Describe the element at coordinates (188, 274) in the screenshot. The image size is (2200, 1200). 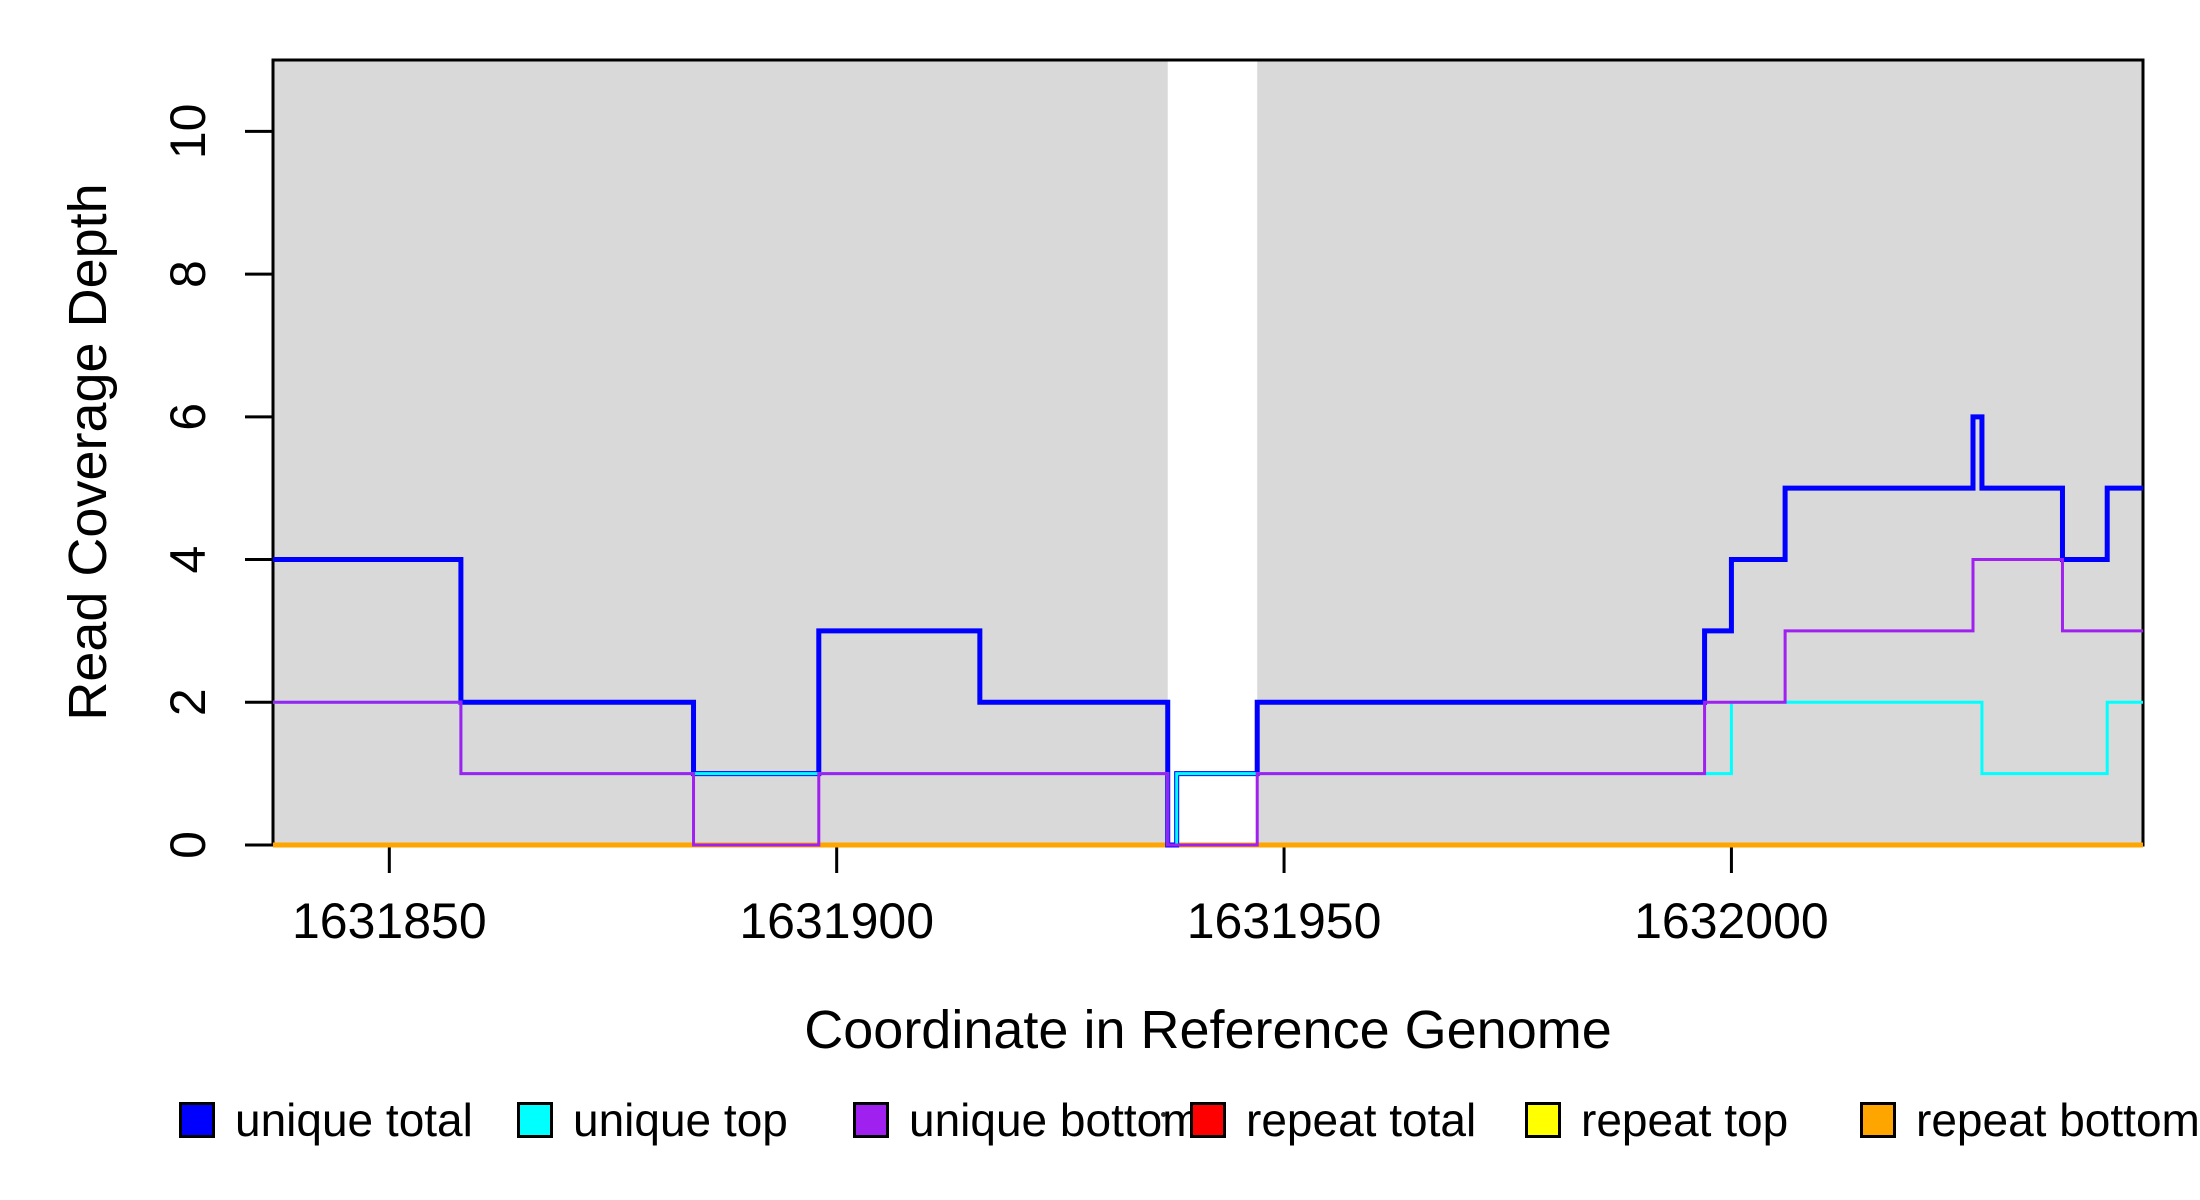
I see `y-tick-label: 8` at that location.